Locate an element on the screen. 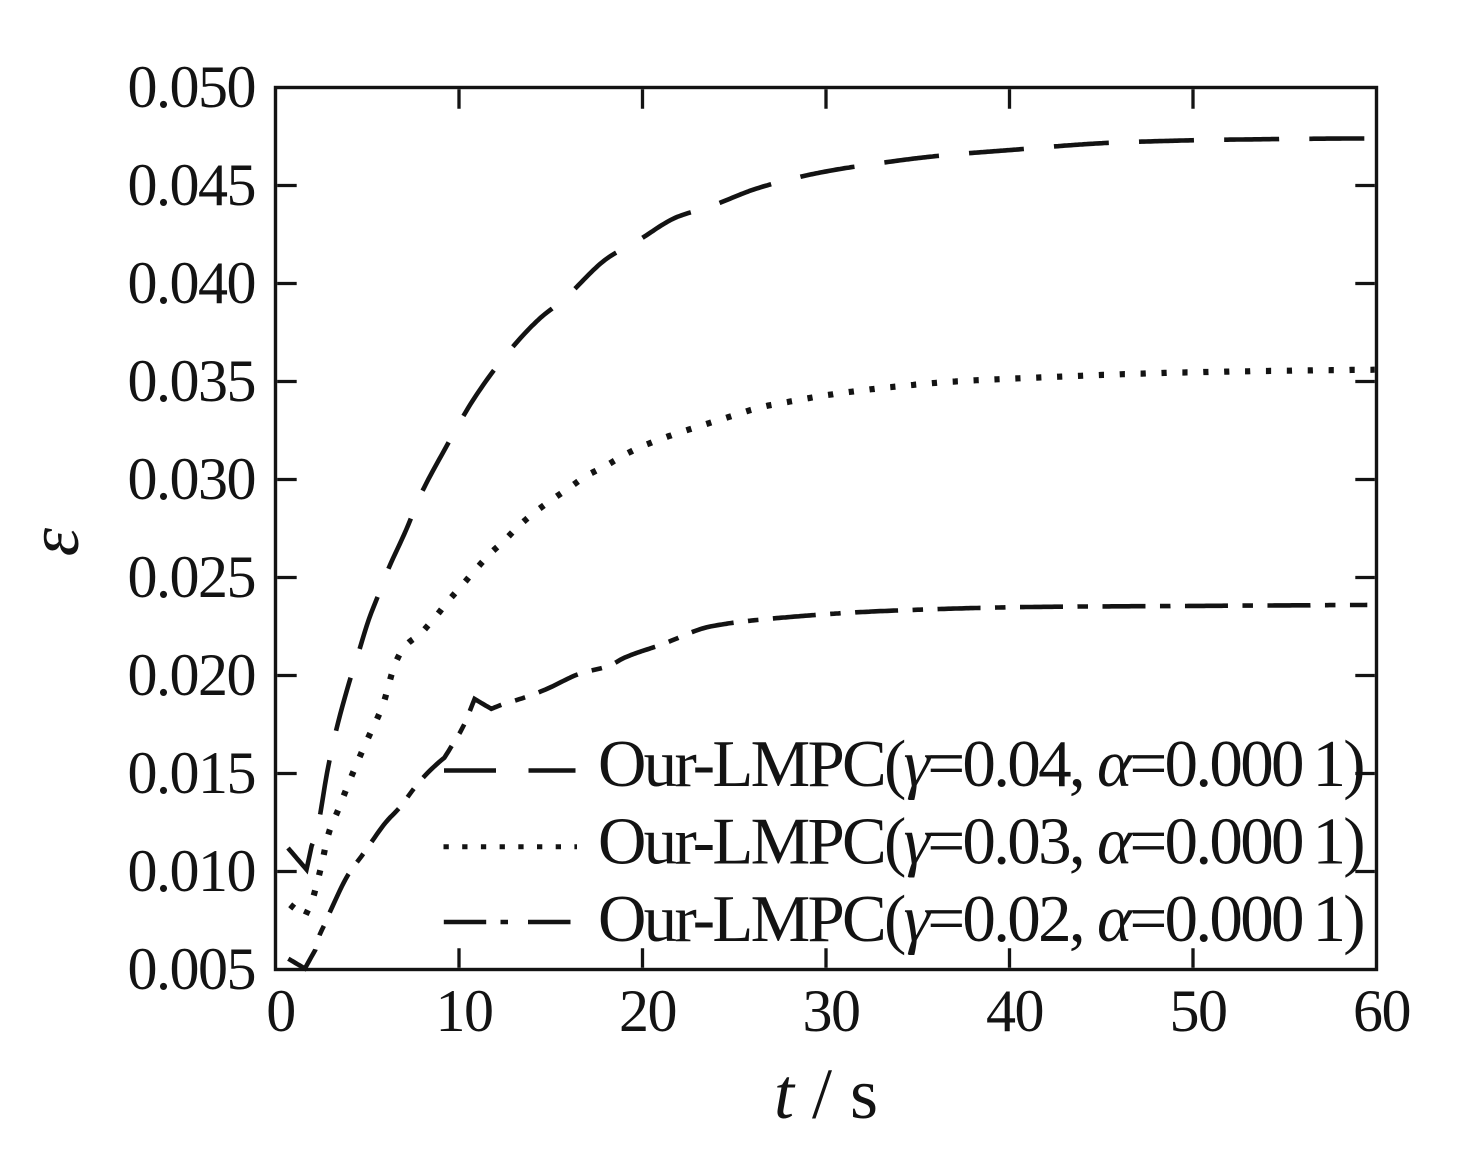 Image resolution: width=1471 pixels, height=1152 pixels. svg-text: 0.005 is located at coordinates (192, 969).